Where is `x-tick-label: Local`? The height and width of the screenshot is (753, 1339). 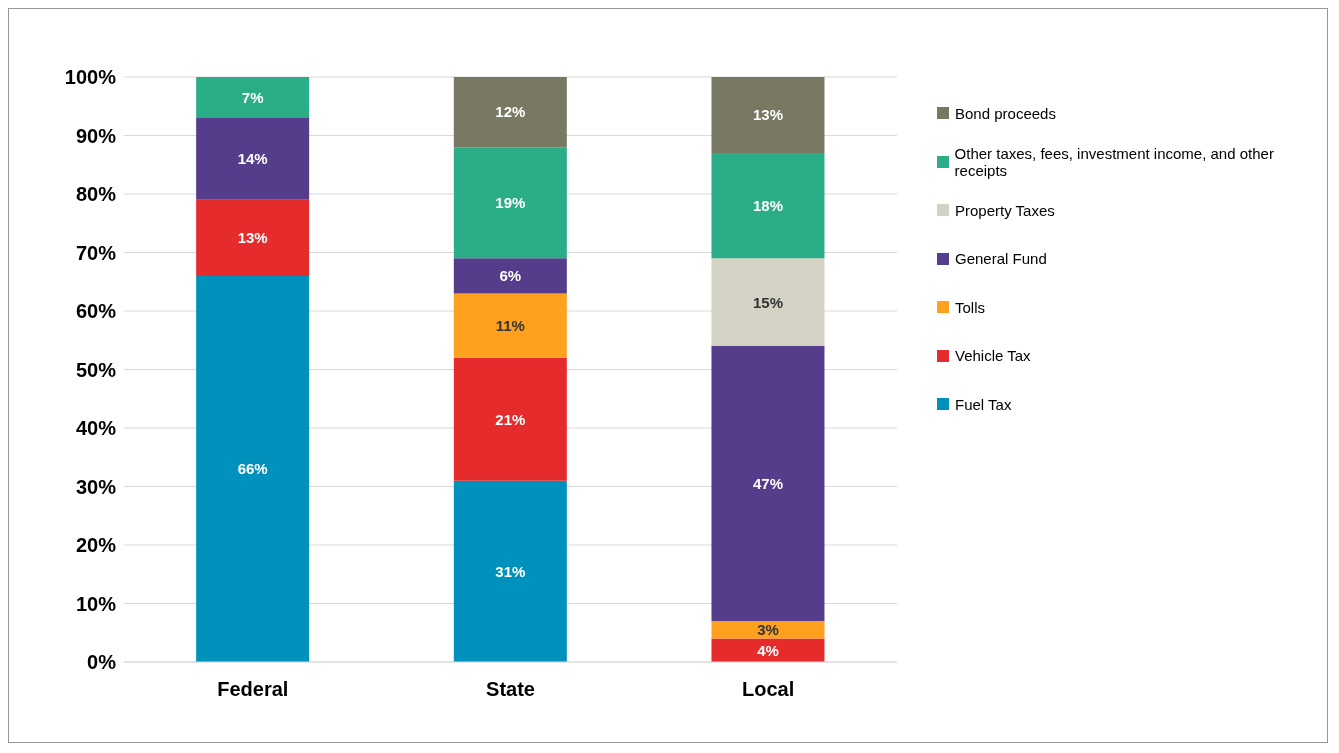 x-tick-label: Local is located at coordinates (768, 689).